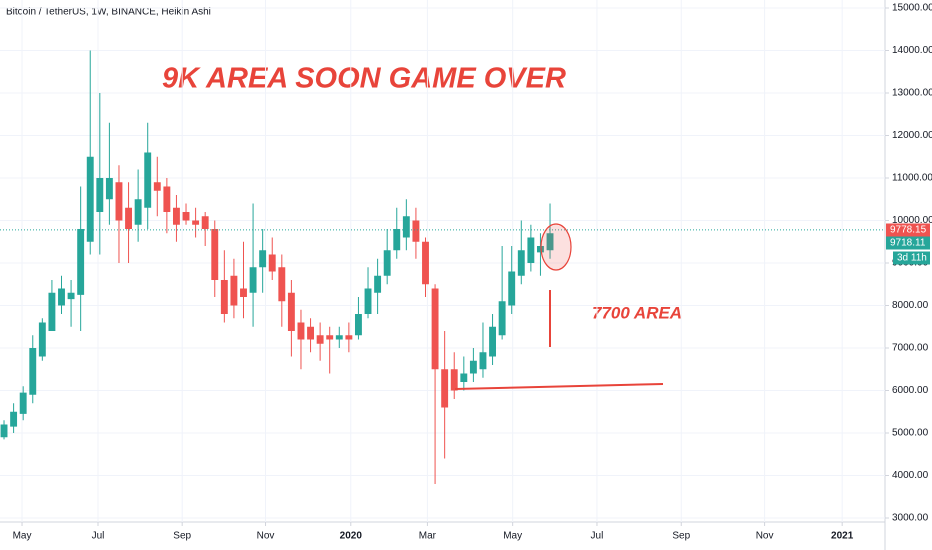 The image size is (932, 550). What do you see at coordinates (842, 536) in the screenshot?
I see `x-tick-label: 2021` at bounding box center [842, 536].